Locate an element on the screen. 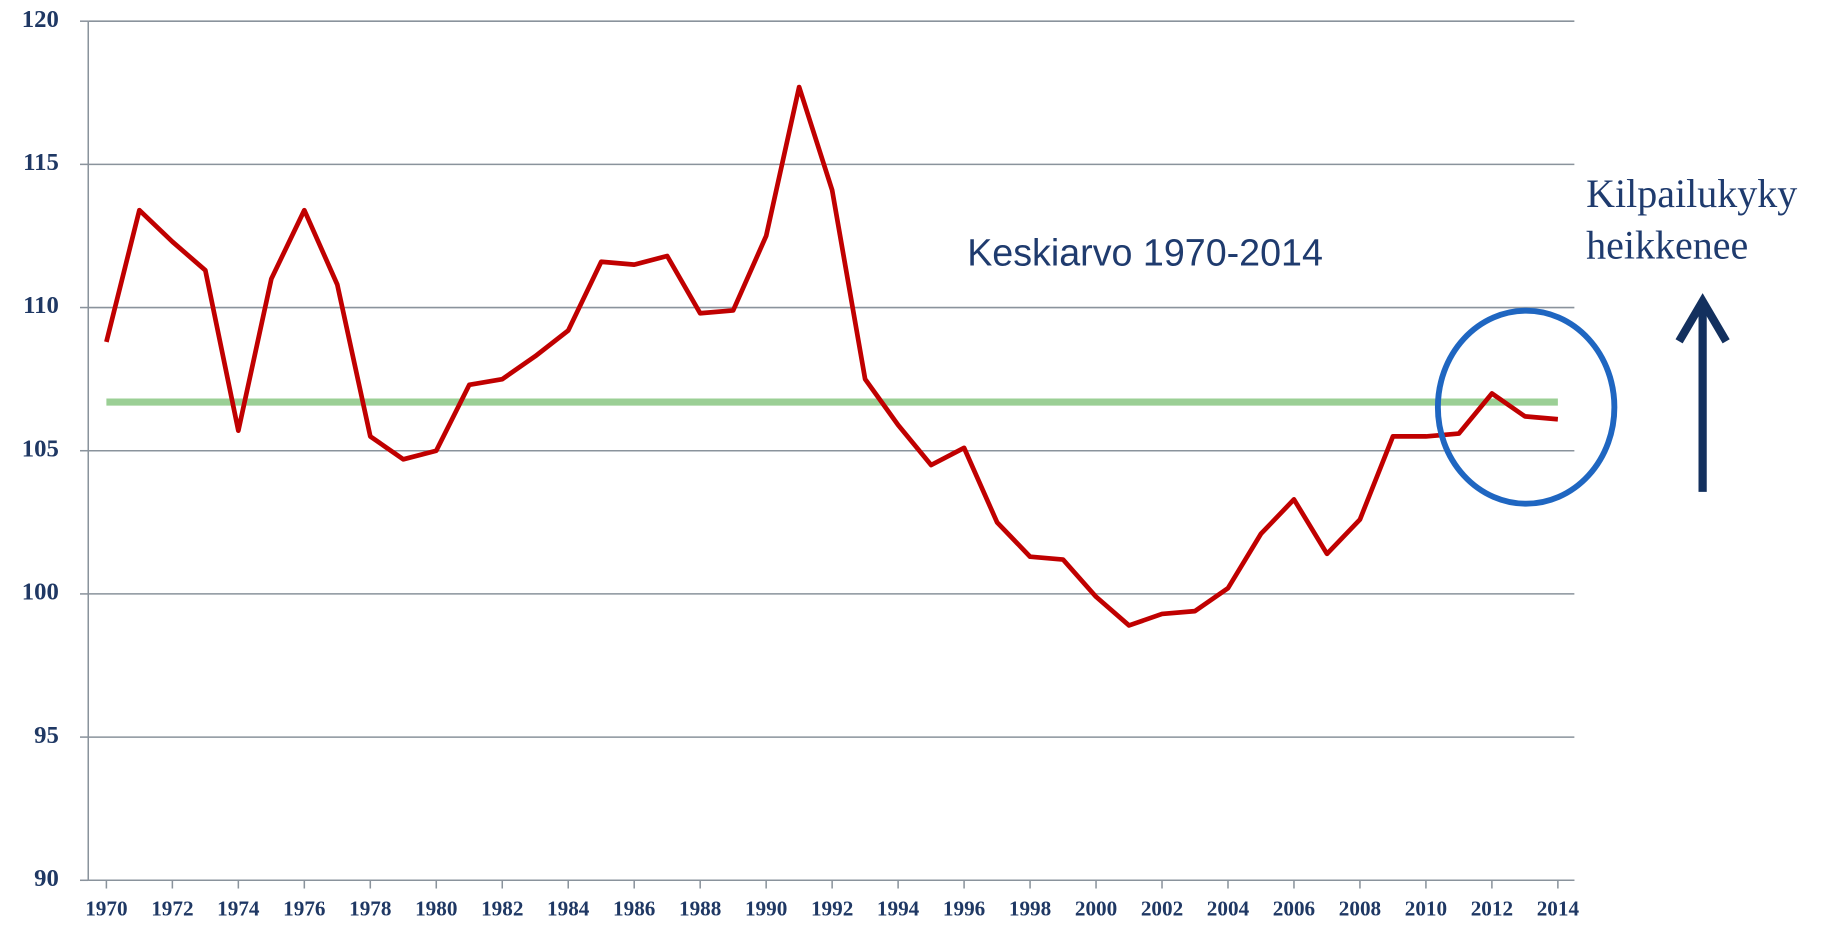  x-tick-label: 1990 is located at coordinates (766, 909).